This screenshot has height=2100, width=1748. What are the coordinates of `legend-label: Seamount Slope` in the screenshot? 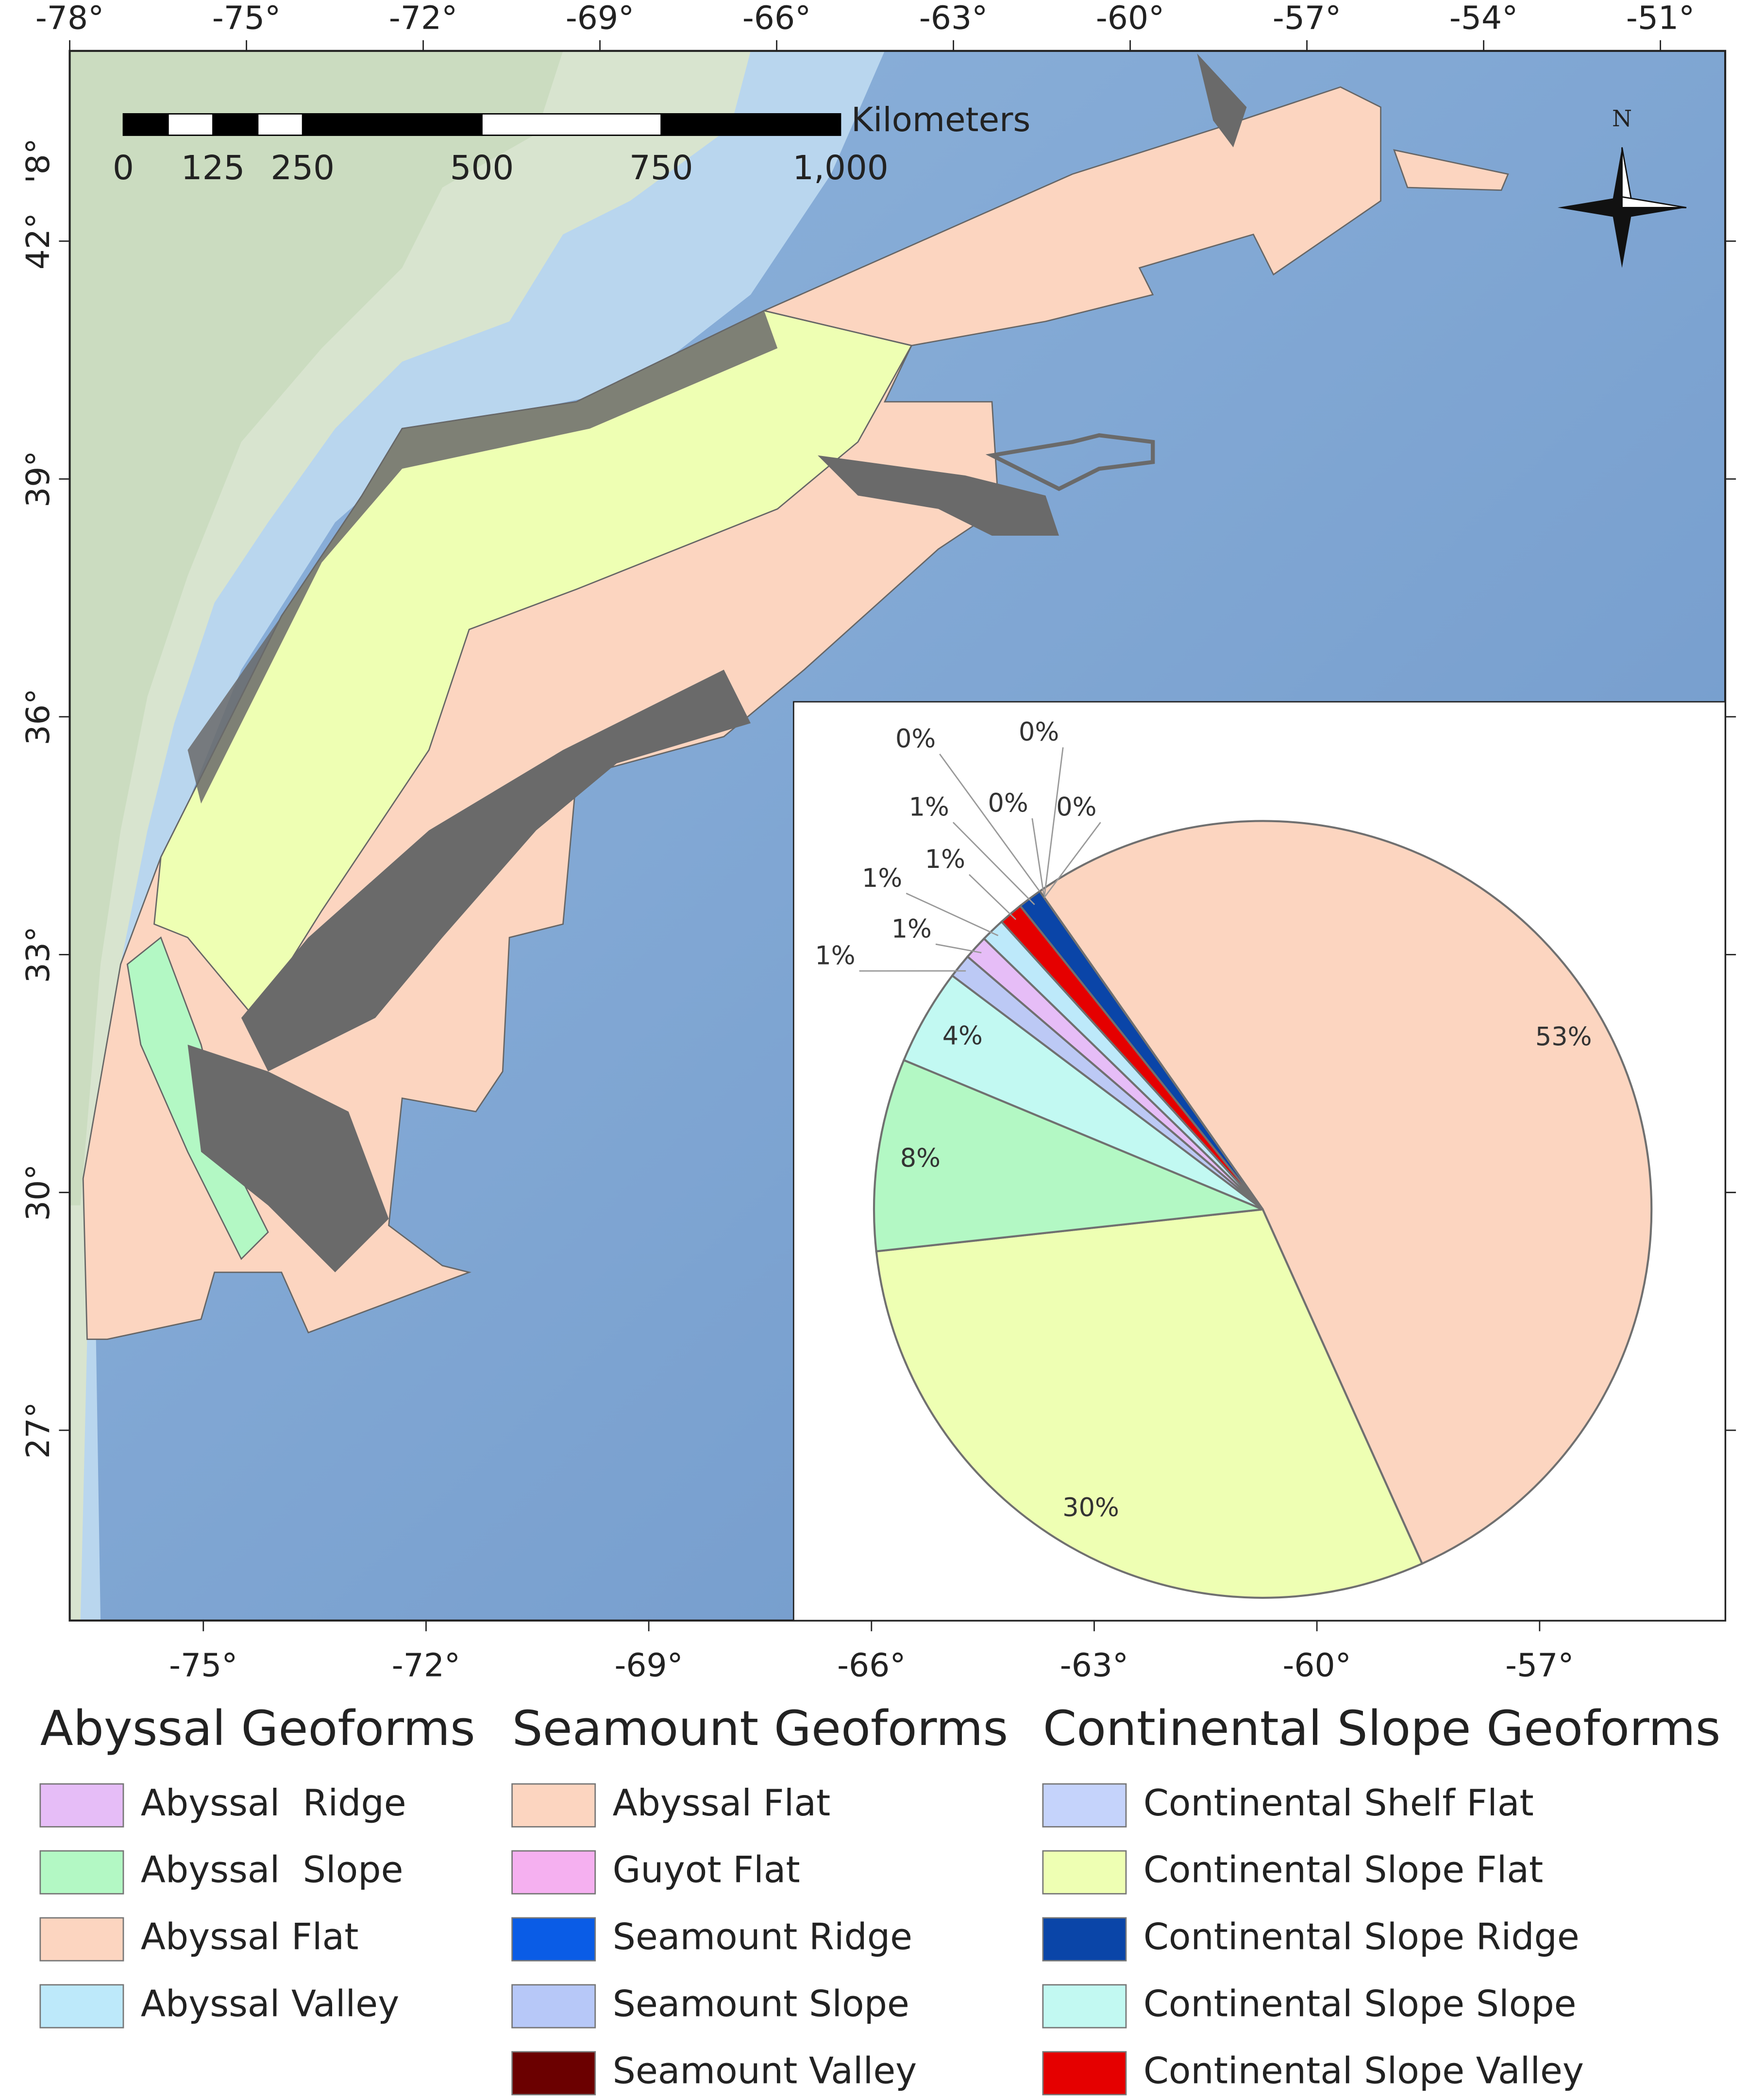 It's located at (761, 2003).